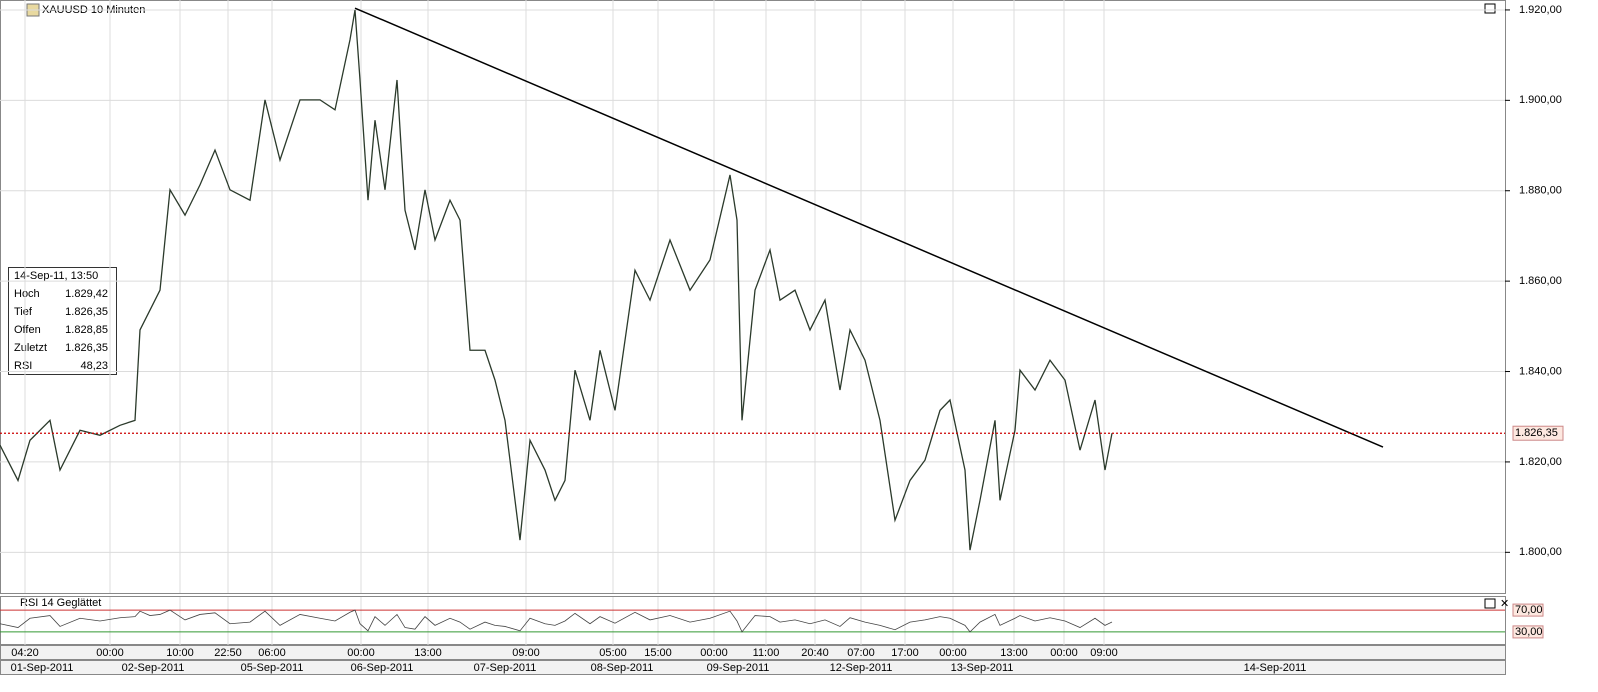 The height and width of the screenshot is (692, 1598). Describe the element at coordinates (815, 653) in the screenshot. I see `x-tick-label: 20:40` at that location.